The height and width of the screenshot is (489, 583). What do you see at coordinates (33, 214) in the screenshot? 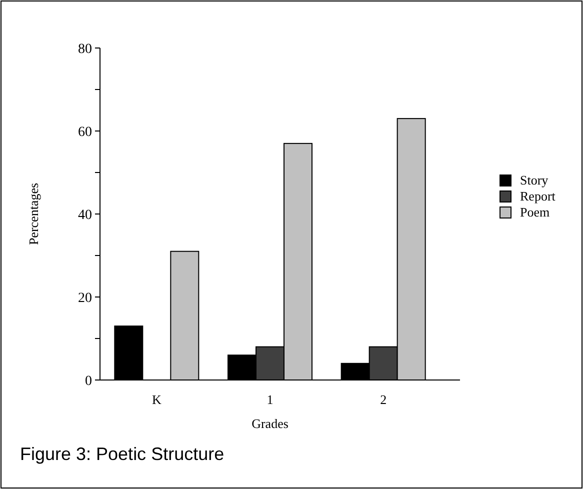
I see `y-axis-title: Percentages` at bounding box center [33, 214].